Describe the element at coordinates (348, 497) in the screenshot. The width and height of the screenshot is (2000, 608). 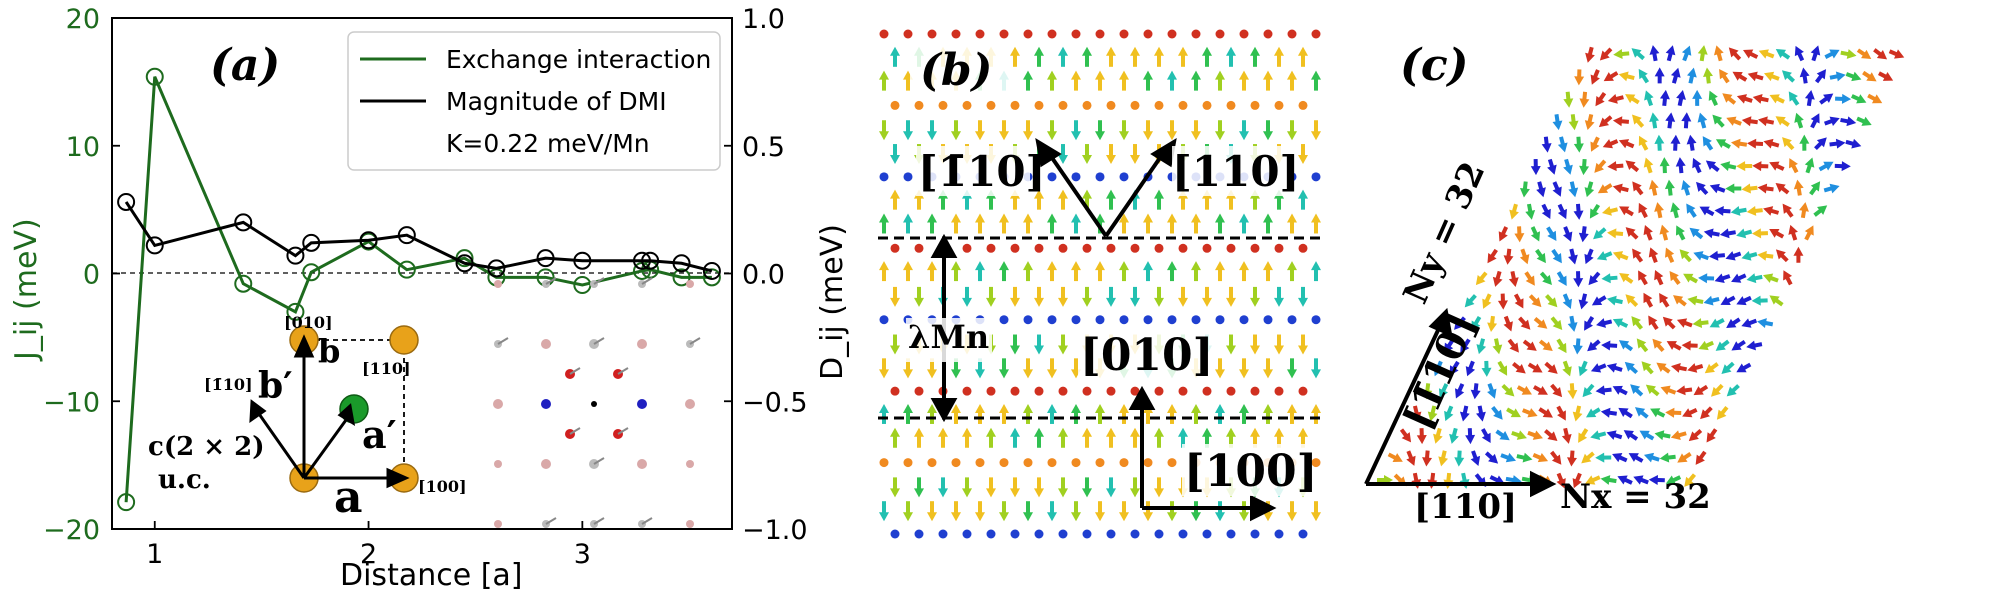
I see `inset-label-a: a` at that location.